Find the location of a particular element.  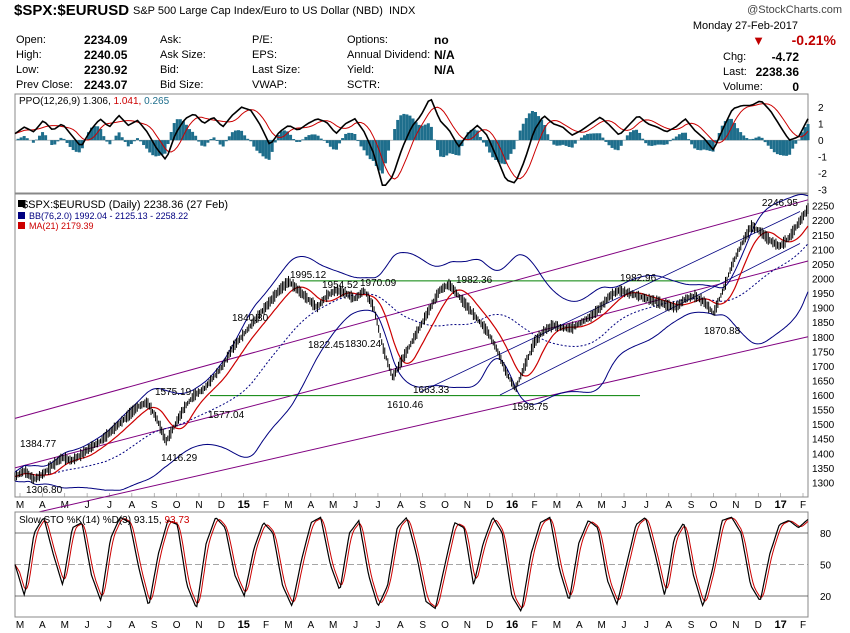

quote-label: Last Size: is located at coordinates (276, 70).